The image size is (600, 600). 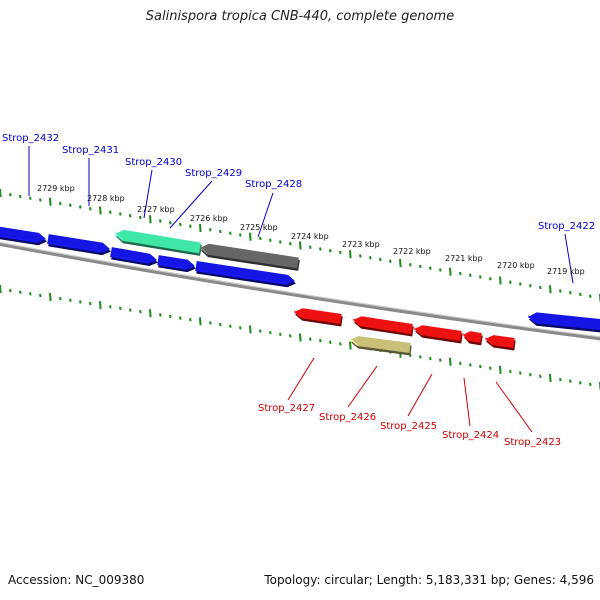 I want to click on scale-label: 2722 kbp, so click(x=412, y=251).